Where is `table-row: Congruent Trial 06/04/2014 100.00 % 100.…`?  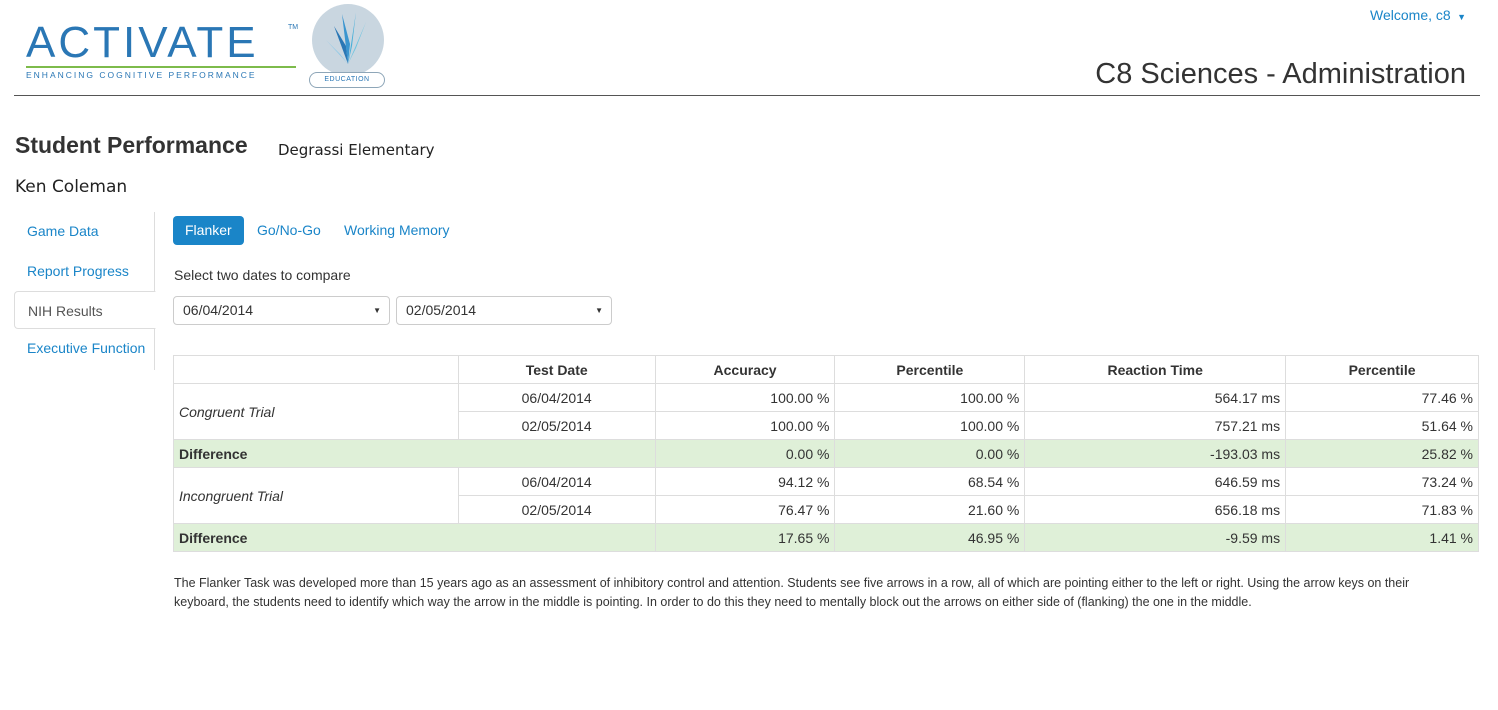
table-row: Congruent Trial 06/04/2014 100.00 % 100.… is located at coordinates (826, 411).